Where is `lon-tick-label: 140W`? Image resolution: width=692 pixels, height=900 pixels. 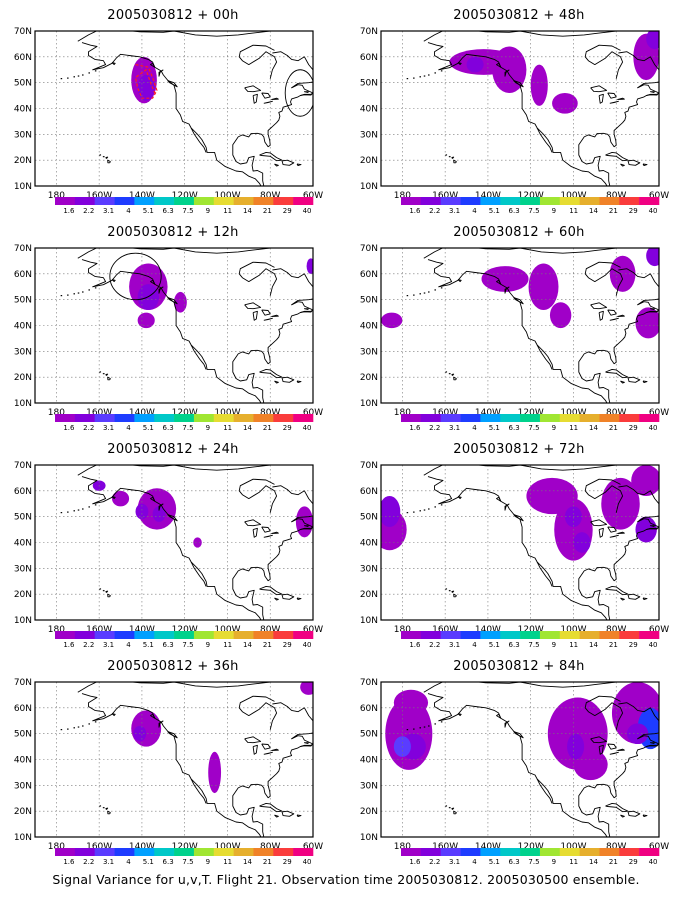
lon-tick-label: 140W is located at coordinates (142, 630).